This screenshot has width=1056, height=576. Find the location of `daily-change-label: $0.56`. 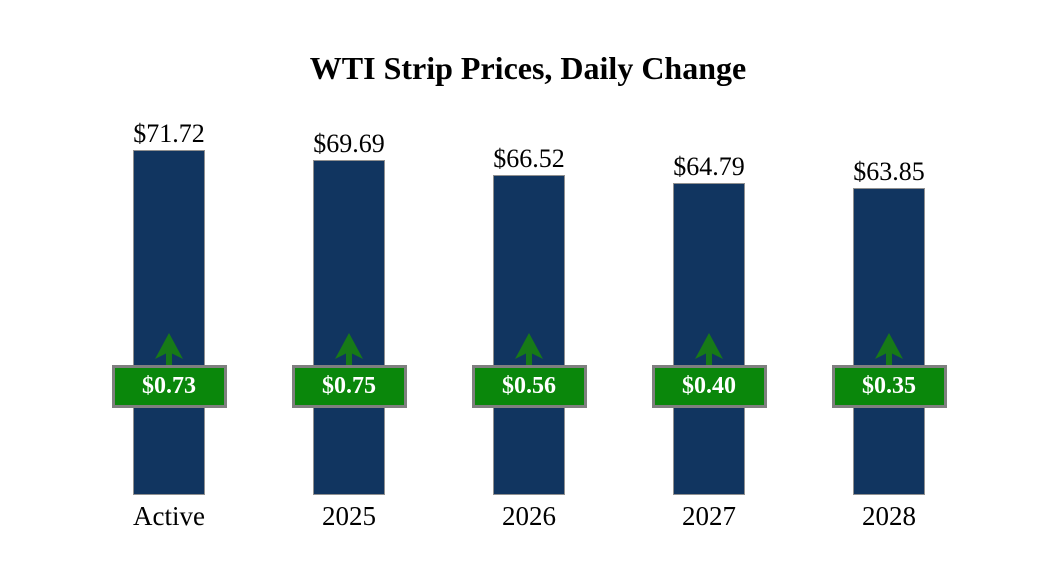

daily-change-label: $0.56 is located at coordinates (529, 386).